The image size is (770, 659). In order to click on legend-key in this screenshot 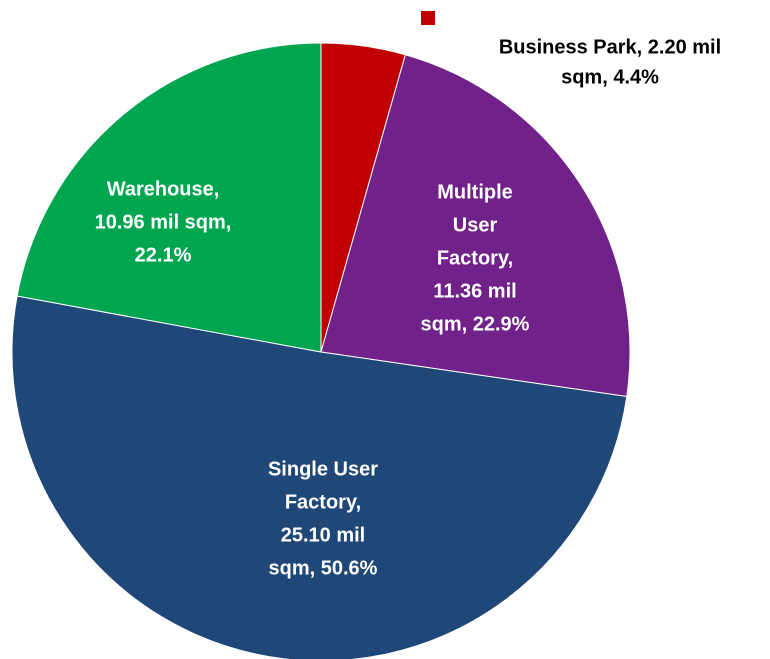, I will do `click(428, 18)`.